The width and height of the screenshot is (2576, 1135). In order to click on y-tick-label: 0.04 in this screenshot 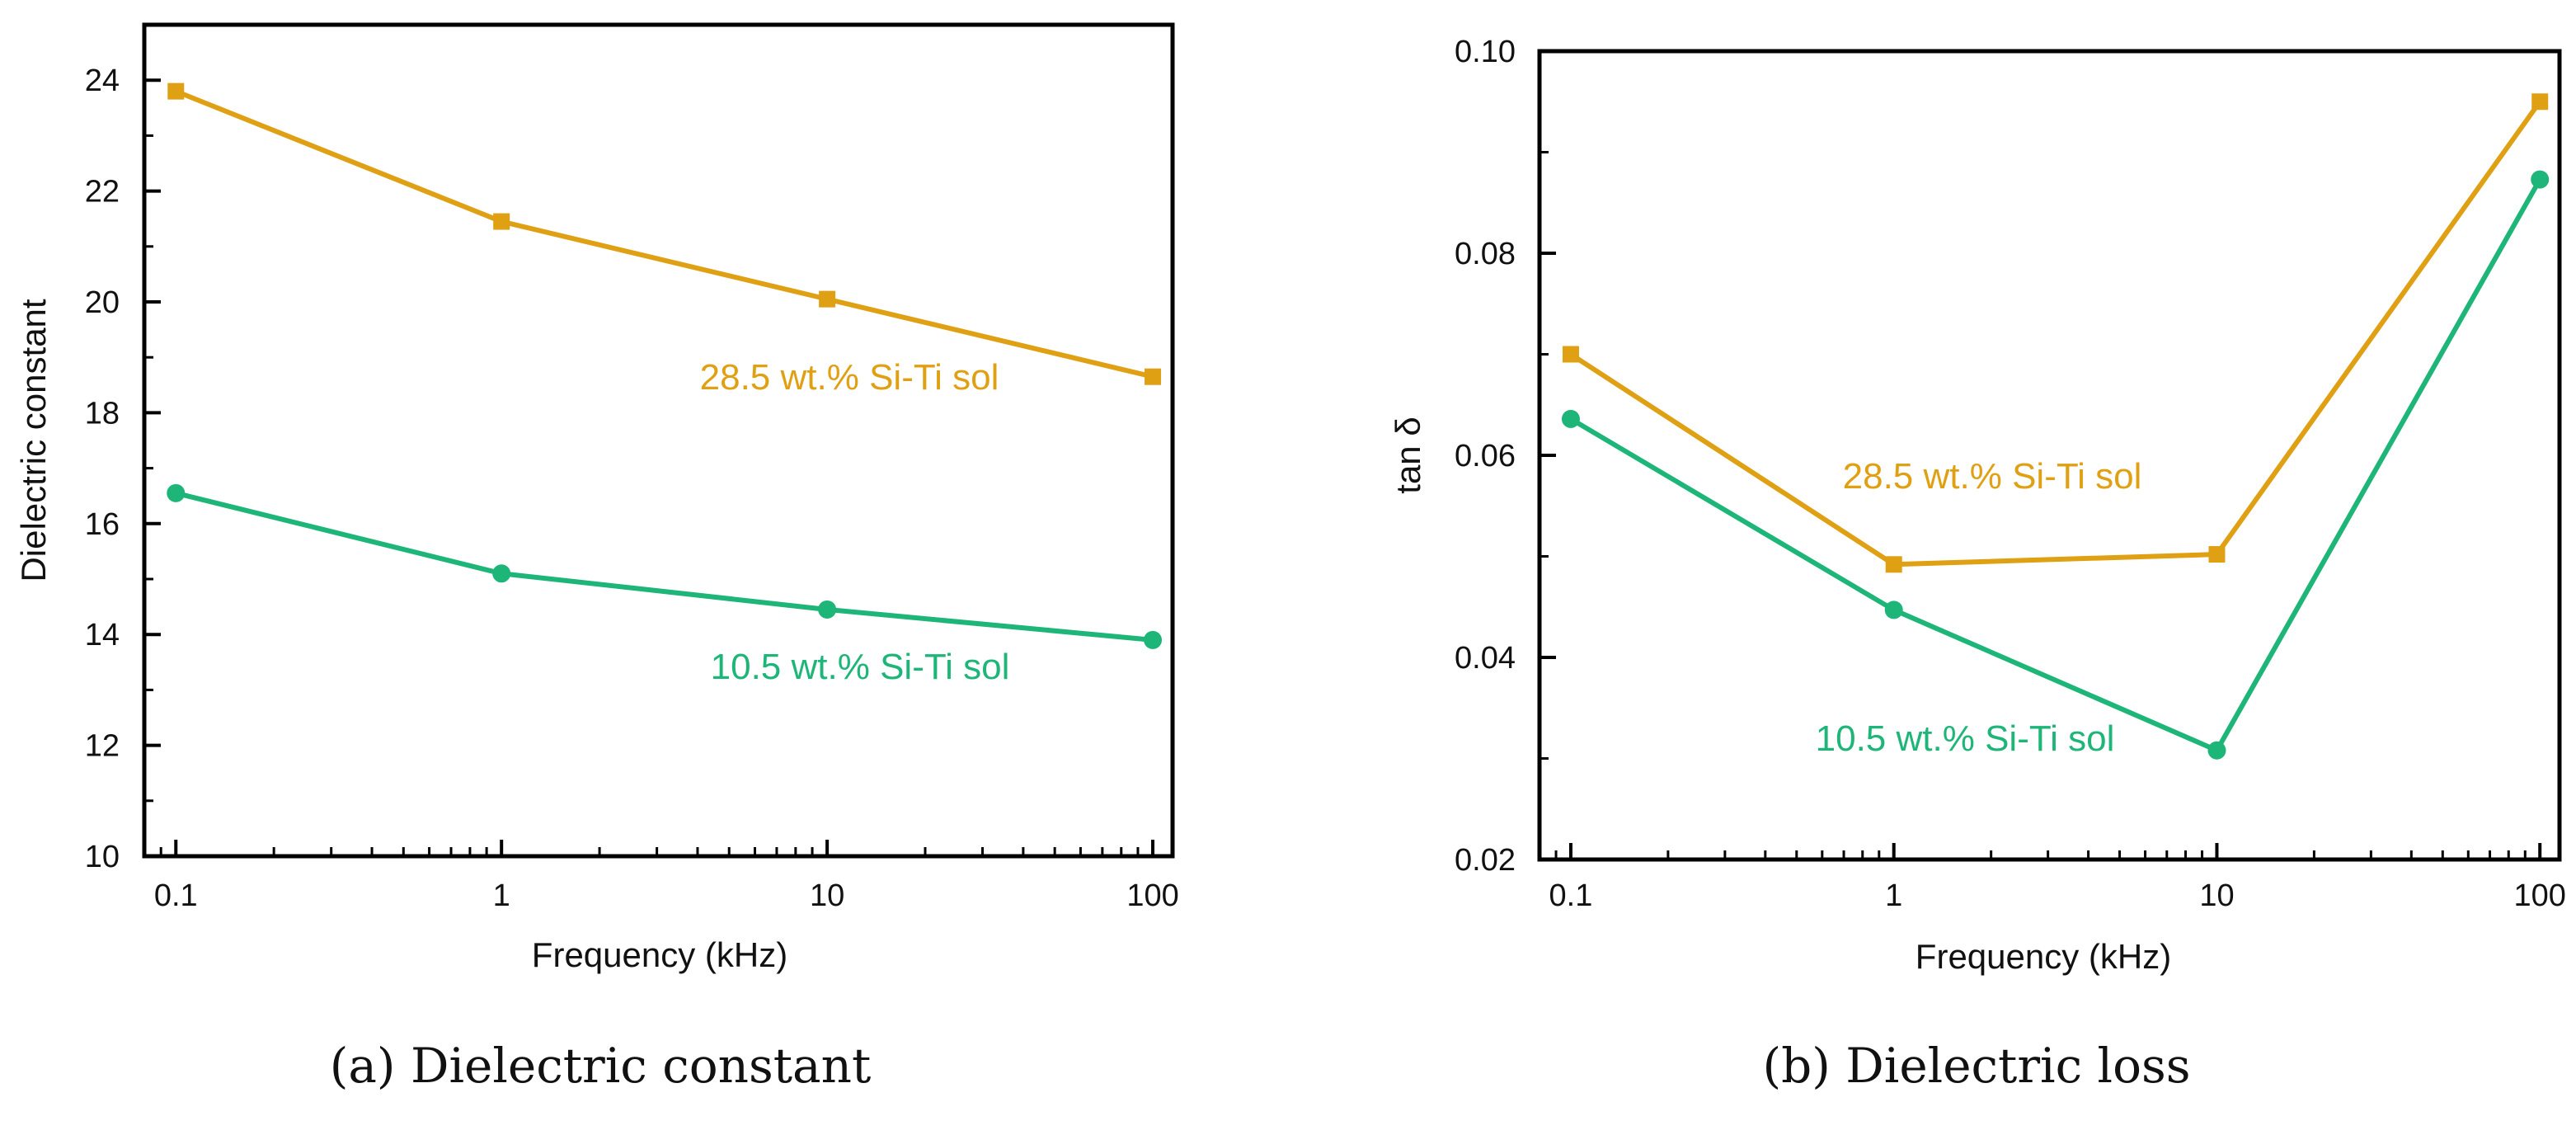, I will do `click(1485, 658)`.